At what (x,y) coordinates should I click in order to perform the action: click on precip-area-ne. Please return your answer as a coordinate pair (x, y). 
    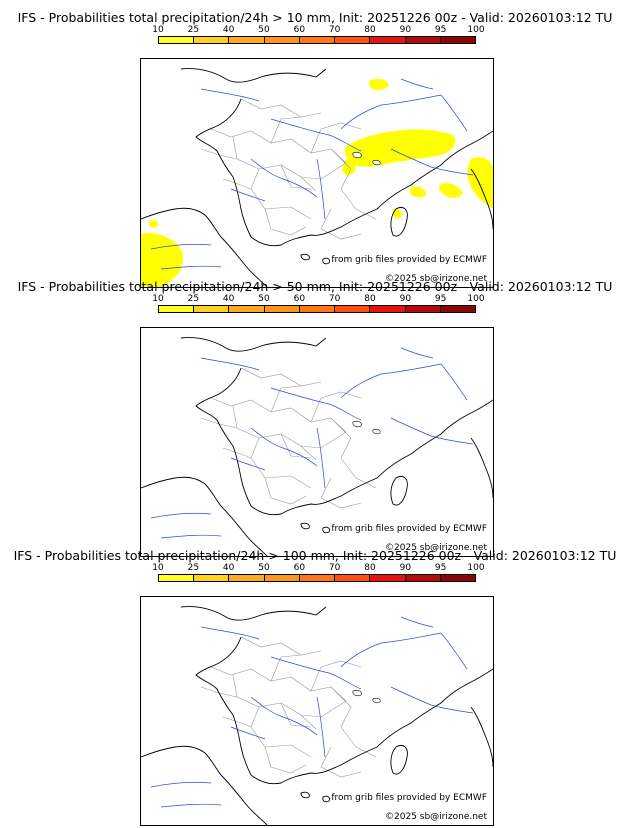
    Looking at the image, I should click on (379, 84).